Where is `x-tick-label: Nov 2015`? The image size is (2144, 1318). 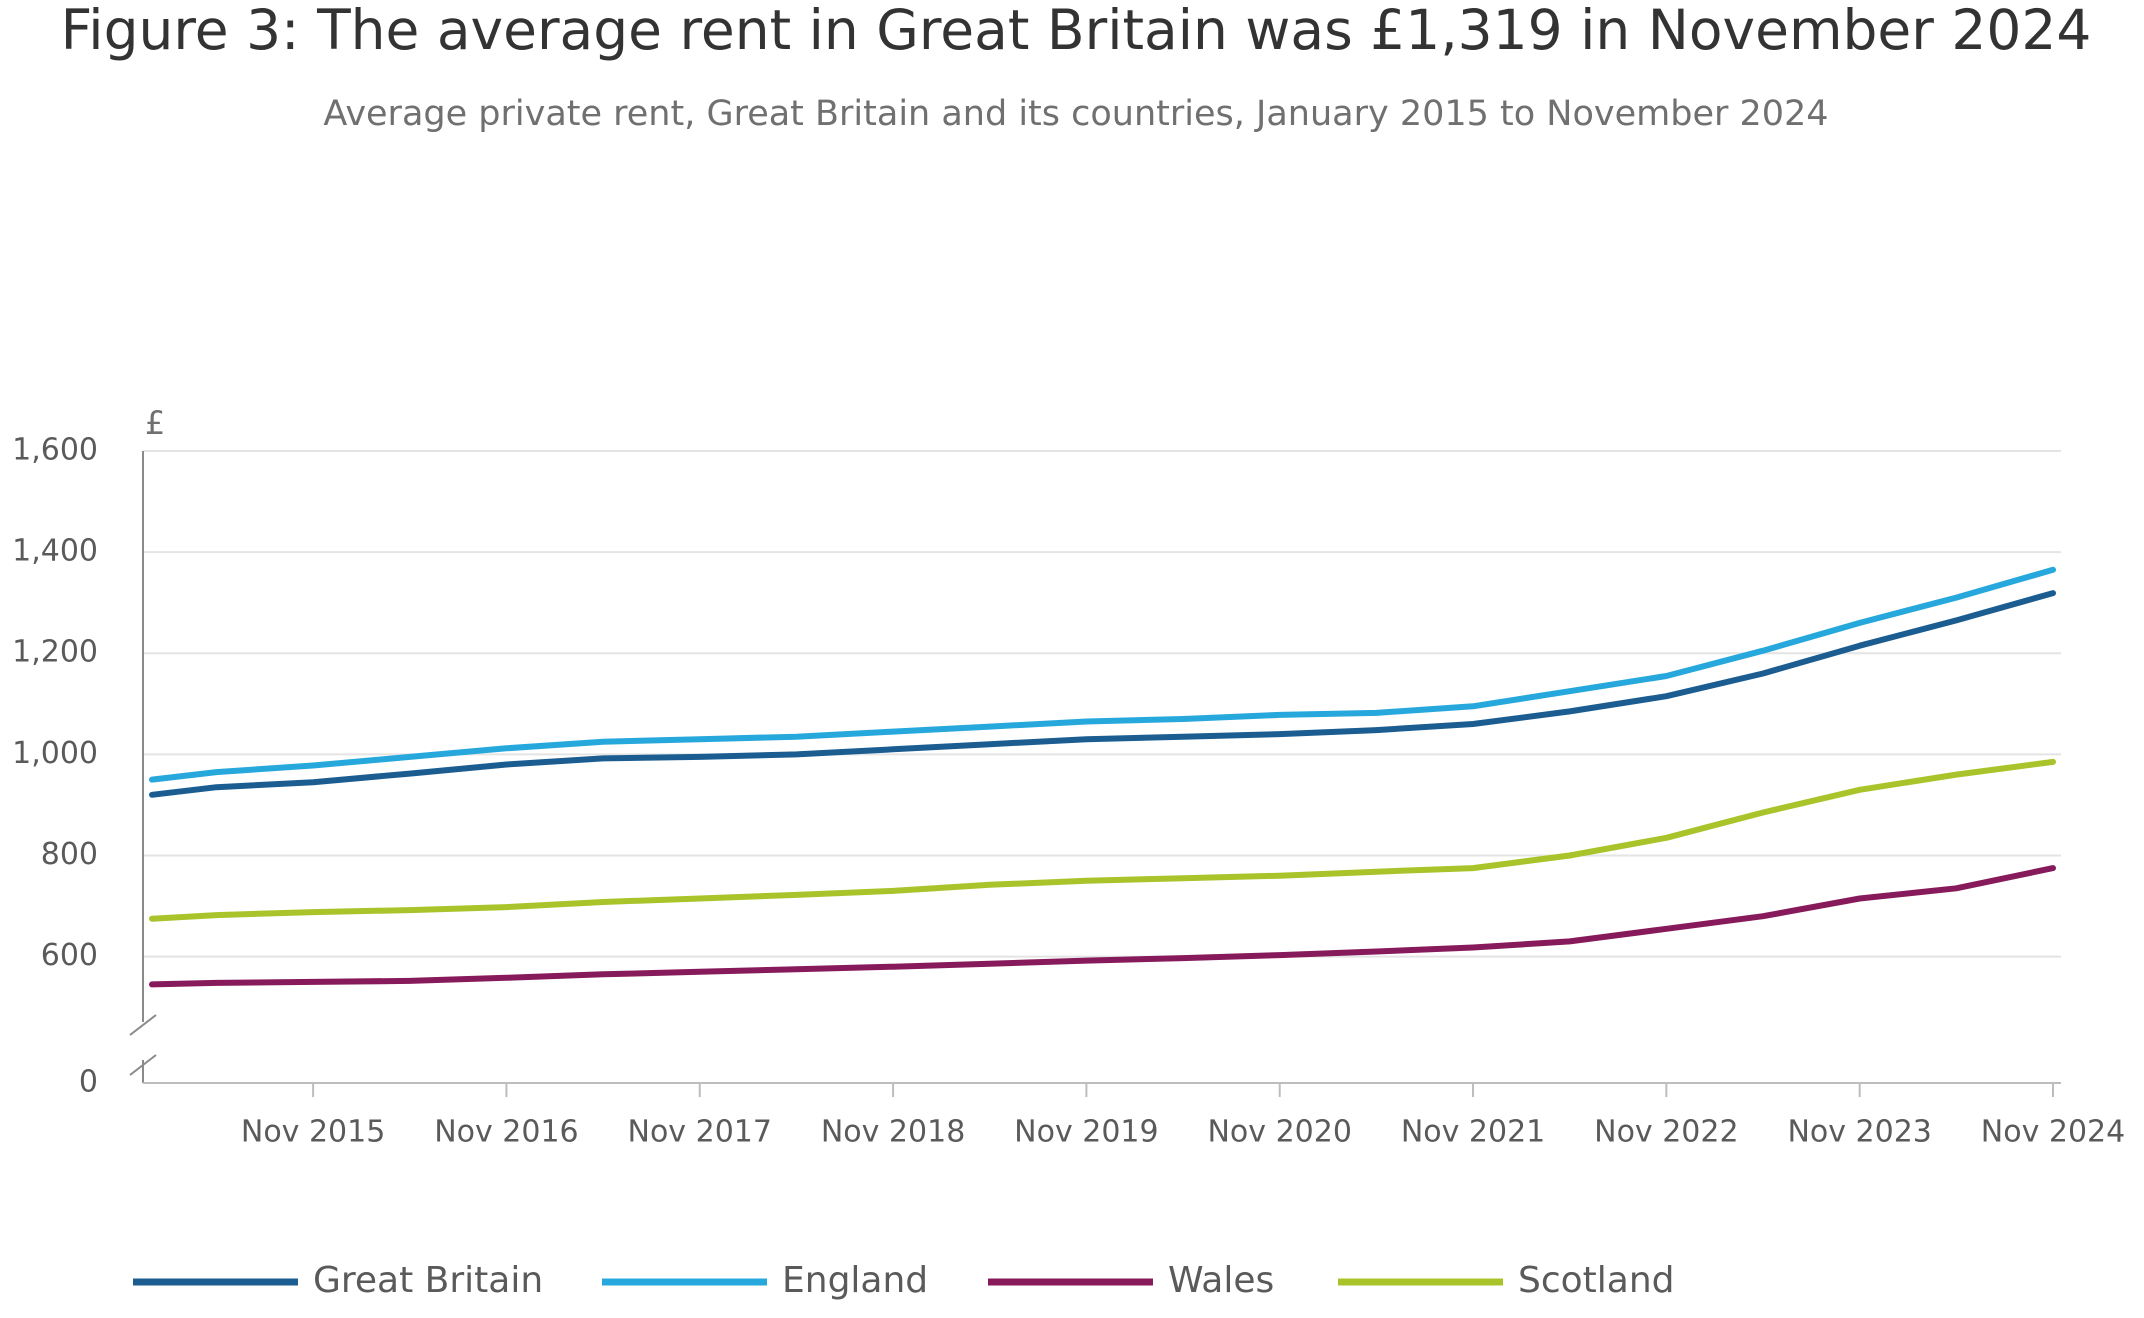 x-tick-label: Nov 2015 is located at coordinates (313, 1132).